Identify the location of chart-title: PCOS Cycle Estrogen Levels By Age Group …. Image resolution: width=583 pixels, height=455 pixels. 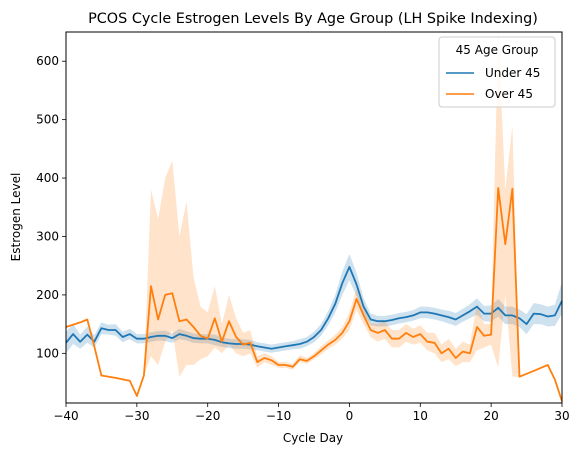
(313, 19).